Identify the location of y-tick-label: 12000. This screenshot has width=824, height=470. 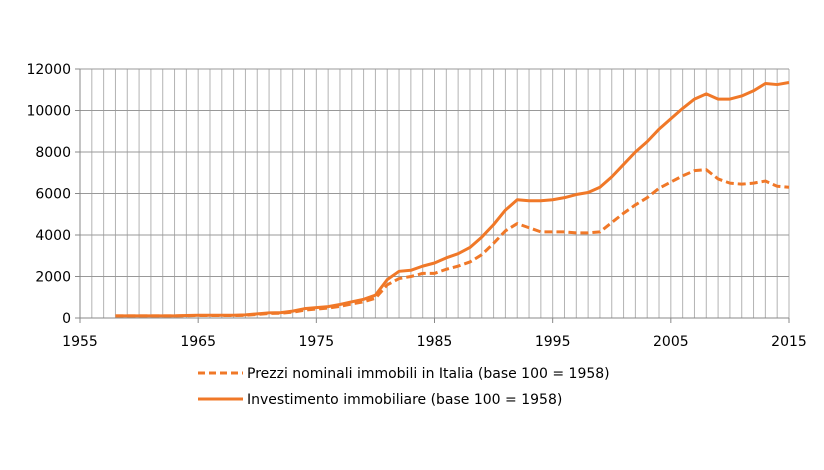
(48, 70).